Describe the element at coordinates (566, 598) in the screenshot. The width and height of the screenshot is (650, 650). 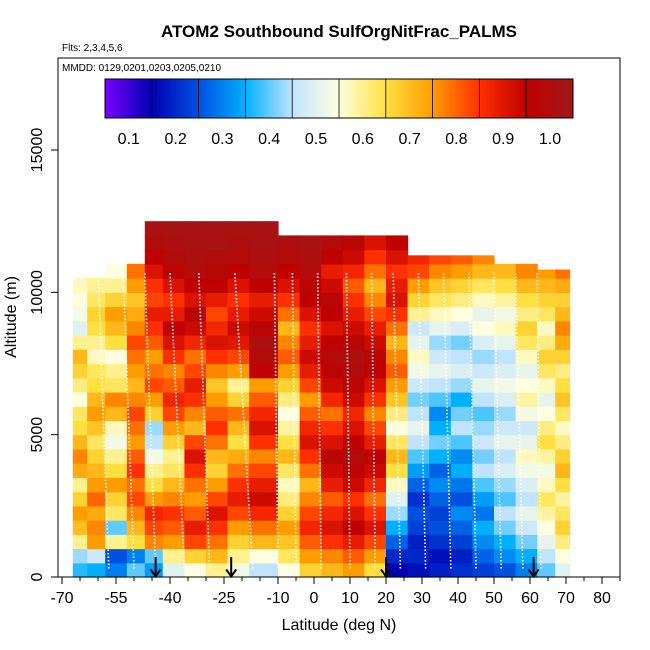
I see `x-tick-label: 70` at that location.